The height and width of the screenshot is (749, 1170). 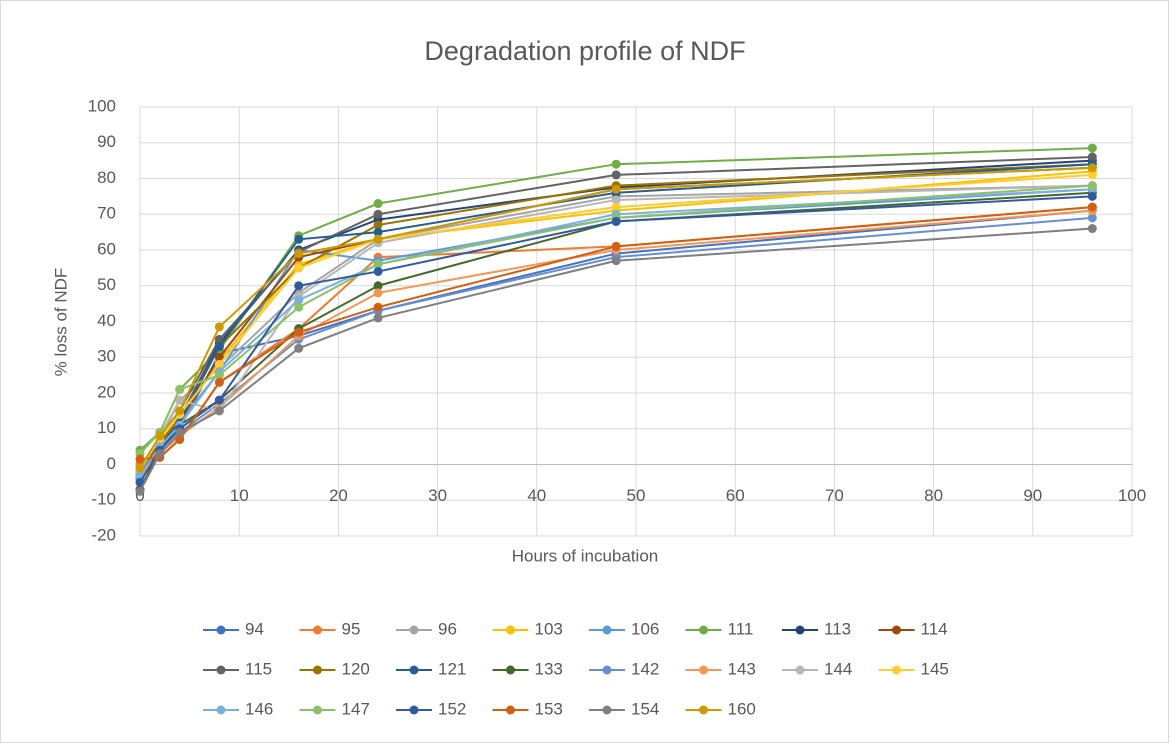 What do you see at coordinates (233, 628) in the screenshot?
I see `legend-item: 94` at bounding box center [233, 628].